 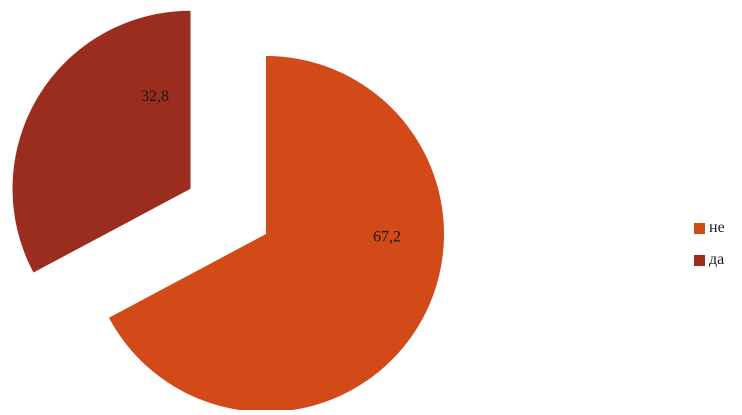 What do you see at coordinates (699, 260) in the screenshot?
I see `legend-swatch-da` at bounding box center [699, 260].